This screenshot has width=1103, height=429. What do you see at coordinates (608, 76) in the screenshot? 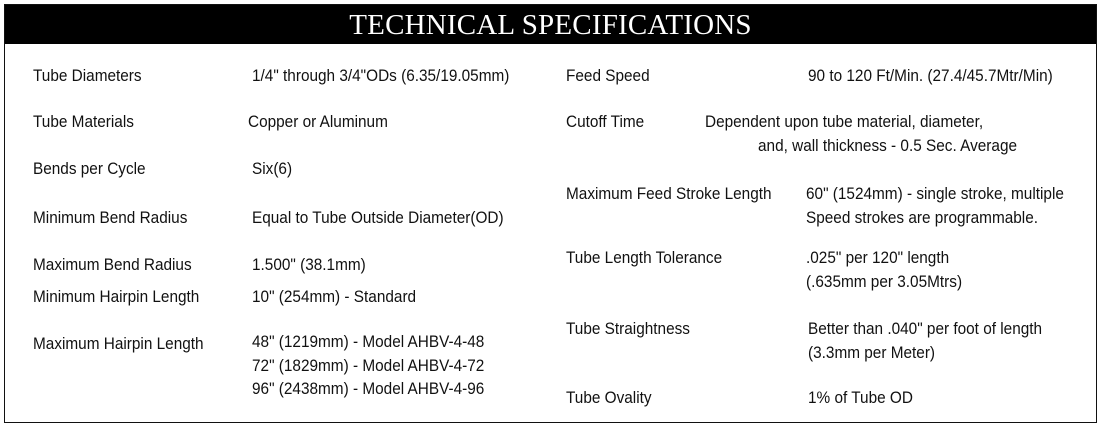
I see `spec-label-feed-speed: Feed Speed` at bounding box center [608, 76].